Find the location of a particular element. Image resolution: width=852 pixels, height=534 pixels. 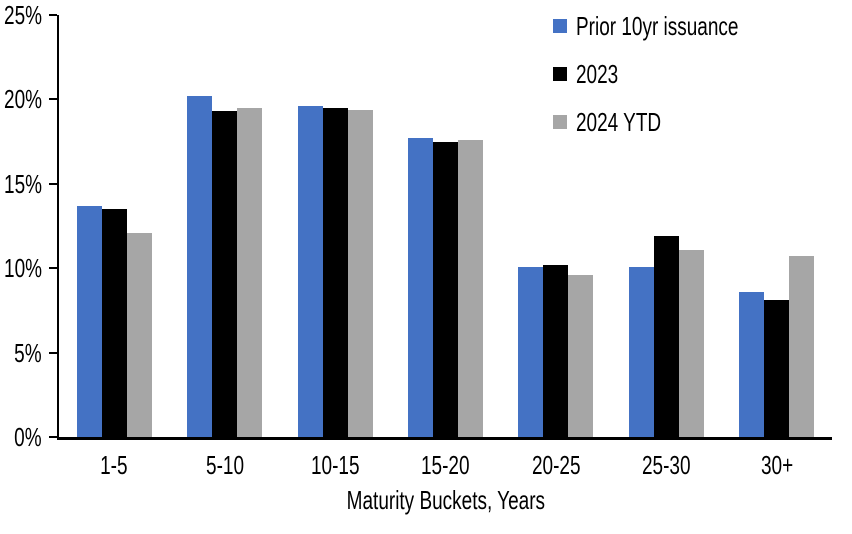

y-axis-label-20: 20% is located at coordinates (23, 99).